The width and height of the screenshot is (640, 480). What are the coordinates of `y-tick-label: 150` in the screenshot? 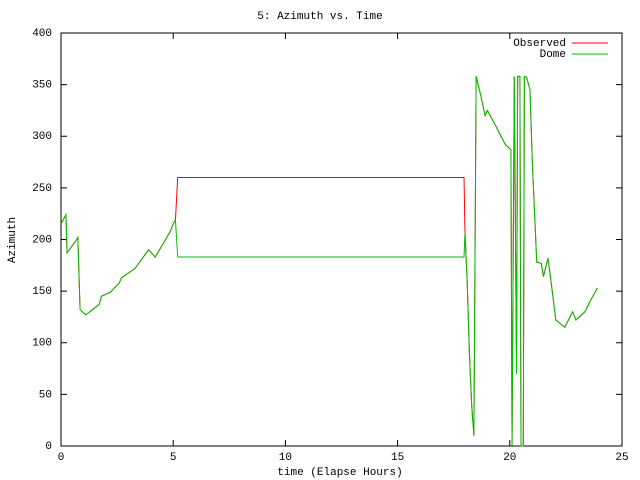 It's located at (42, 292).